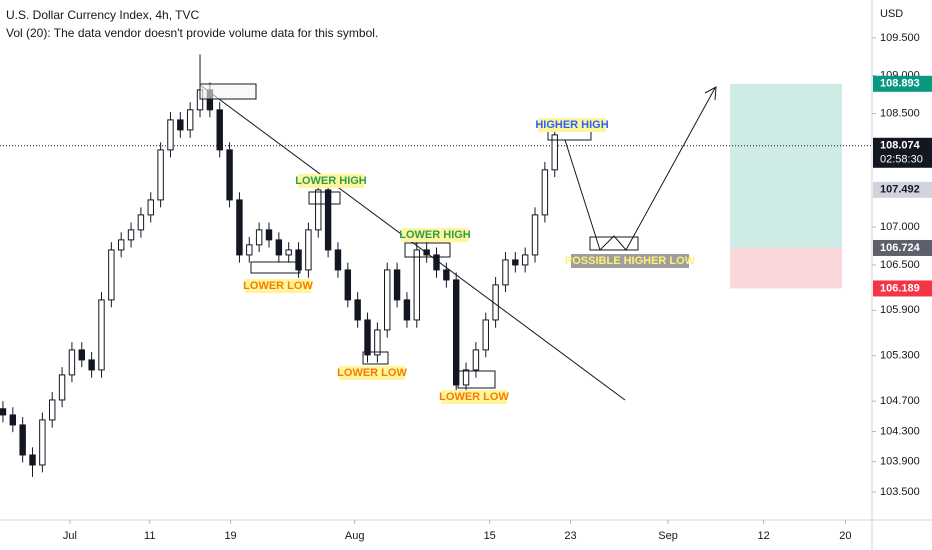 Image resolution: width=932 pixels, height=550 pixels. Describe the element at coordinates (900, 146) in the screenshot. I see `price-label: 108.074` at that location.